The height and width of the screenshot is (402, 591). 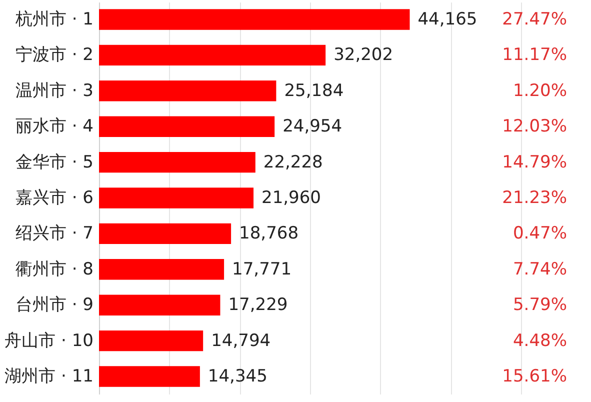 What do you see at coordinates (539, 90) in the screenshot?
I see `annotation: 1.20%` at bounding box center [539, 90].